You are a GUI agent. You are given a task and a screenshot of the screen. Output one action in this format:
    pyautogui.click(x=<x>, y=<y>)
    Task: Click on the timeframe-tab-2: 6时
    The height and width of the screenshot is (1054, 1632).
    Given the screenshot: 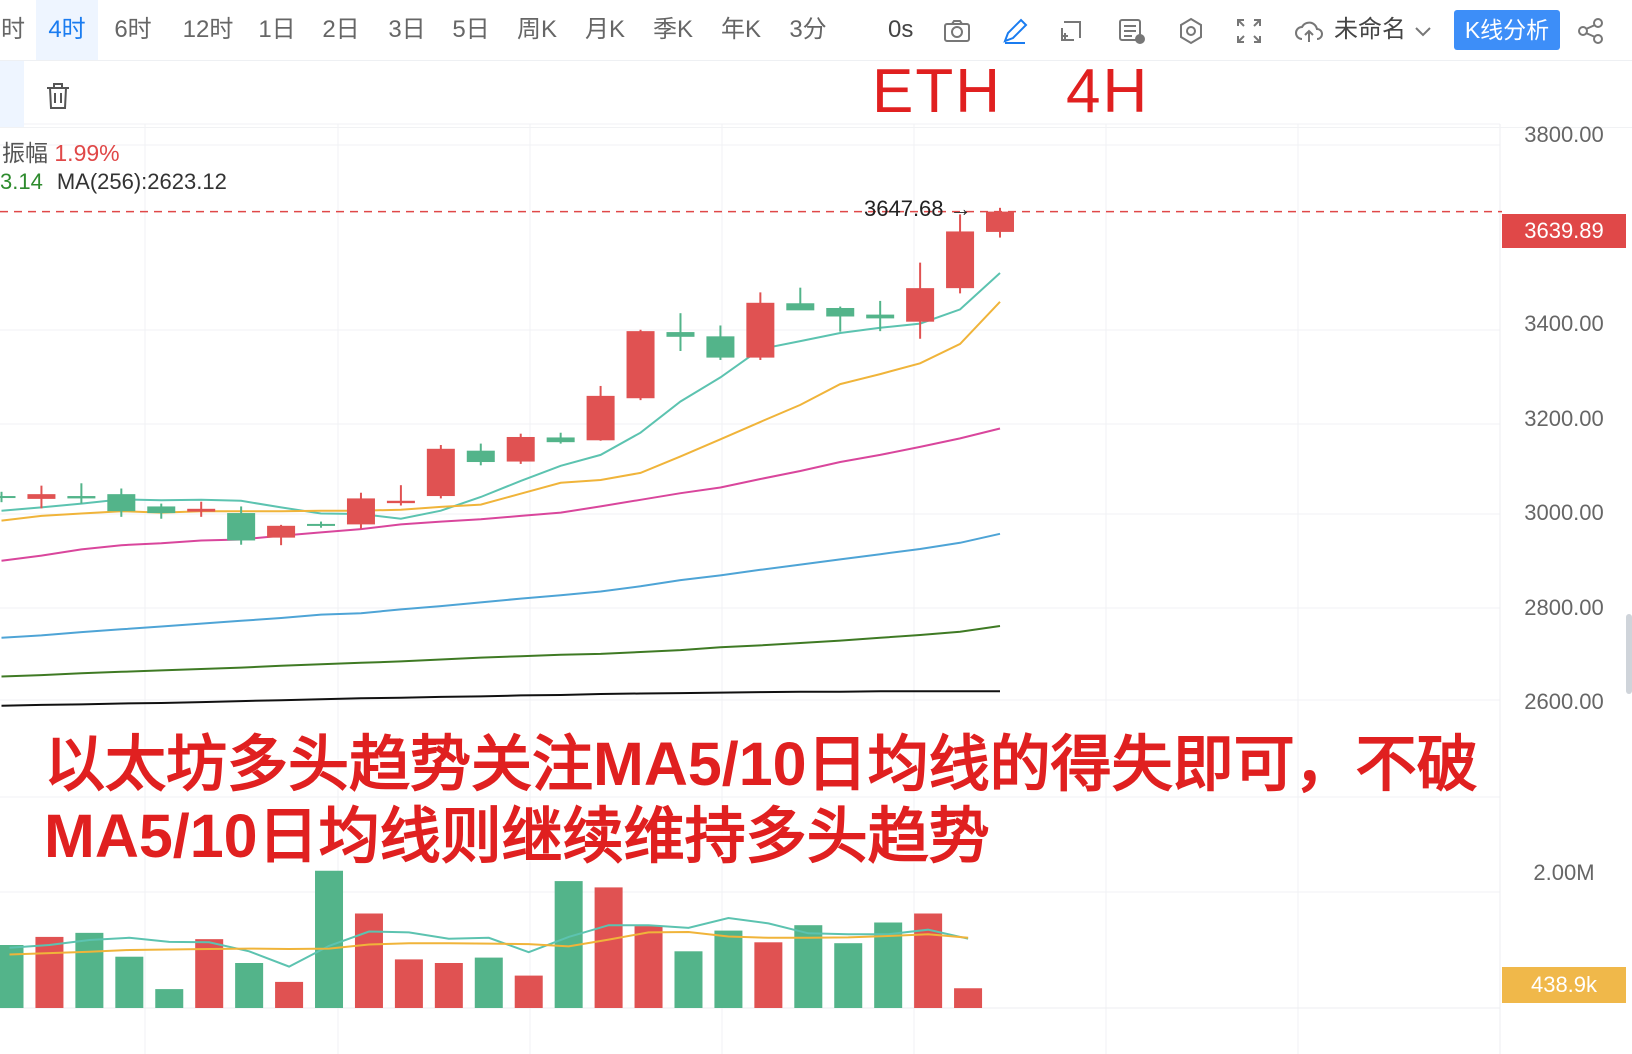 What is the action you would take?
    pyautogui.click(x=133, y=29)
    